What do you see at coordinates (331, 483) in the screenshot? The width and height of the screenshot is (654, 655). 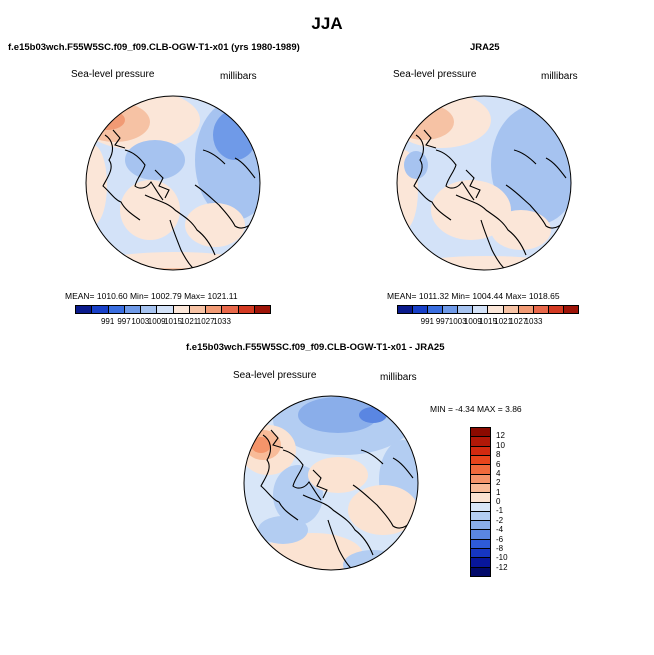 I see `diff-map` at bounding box center [331, 483].